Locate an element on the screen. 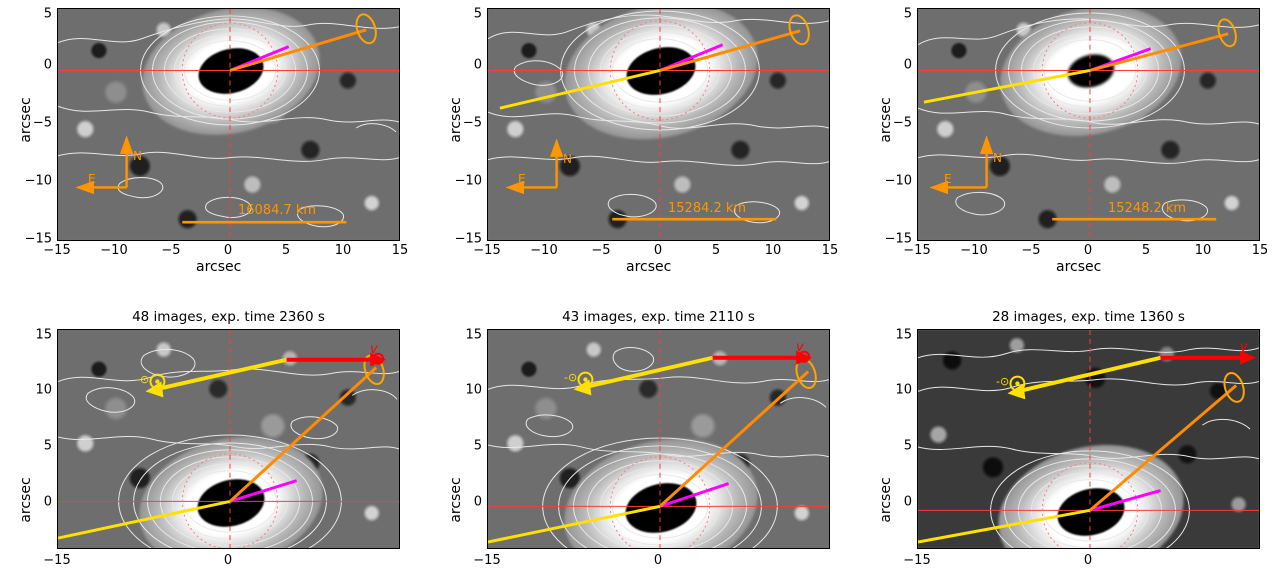  x-tick-top-3-2: −5 is located at coordinates (1031, 250).